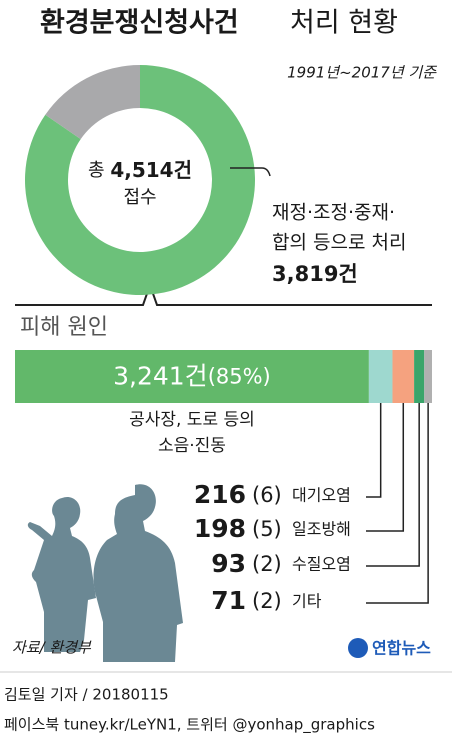  Describe the element at coordinates (223, 293) in the screenshot. I see `divider` at that location.